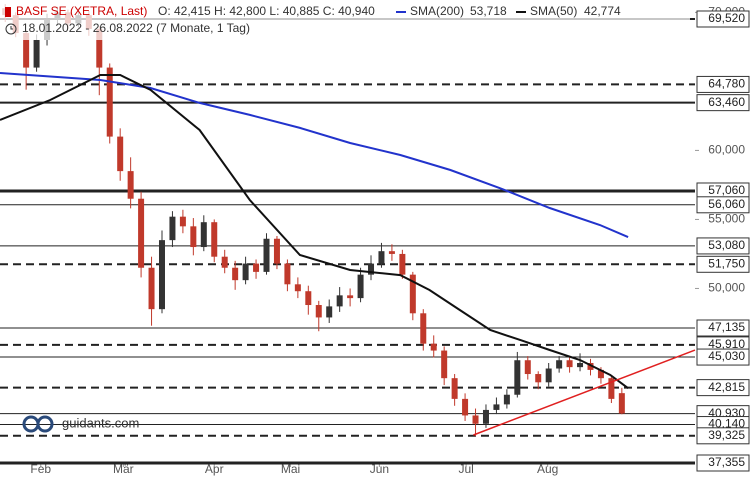 The height and width of the screenshot is (480, 750). What do you see at coordinates (726, 288) in the screenshot?
I see `y-tick-label: 50,000` at bounding box center [726, 288].